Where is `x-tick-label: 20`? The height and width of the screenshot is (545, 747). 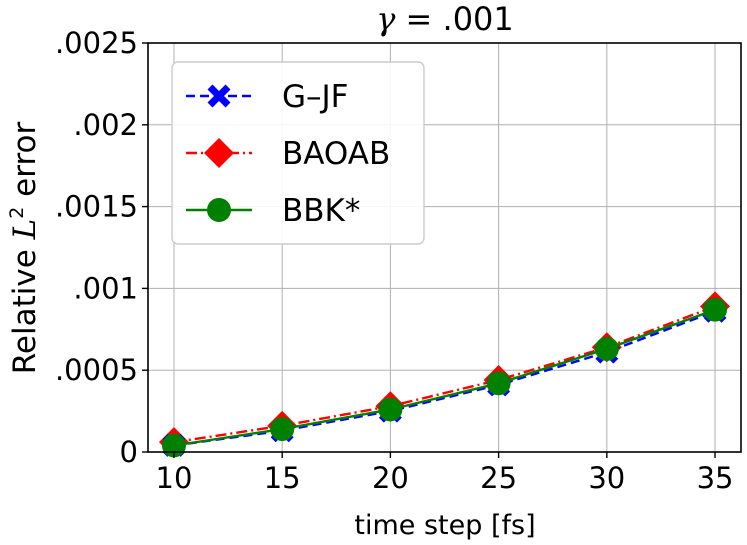 x-tick-label: 20 is located at coordinates (390, 478).